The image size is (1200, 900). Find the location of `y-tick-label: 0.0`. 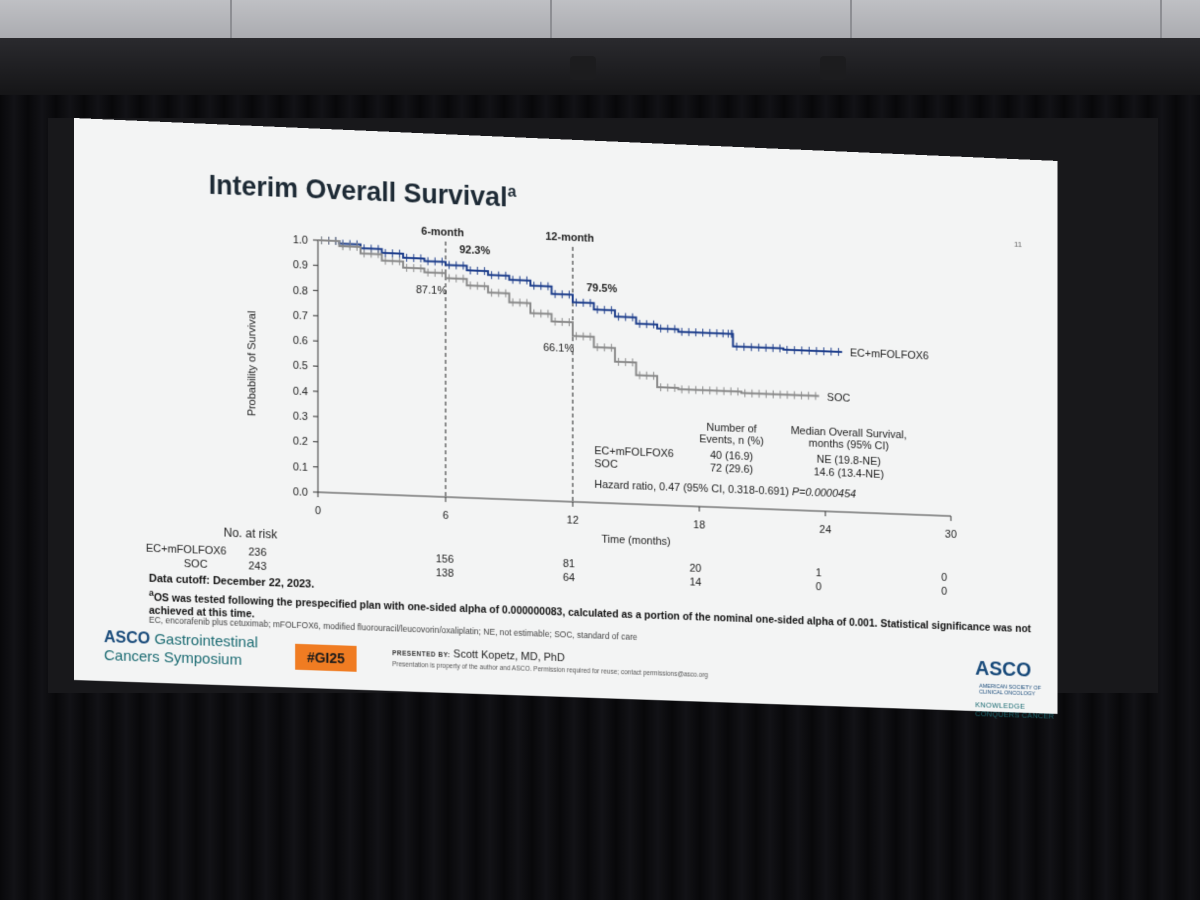

y-tick-label: 0.0 is located at coordinates (300, 492).